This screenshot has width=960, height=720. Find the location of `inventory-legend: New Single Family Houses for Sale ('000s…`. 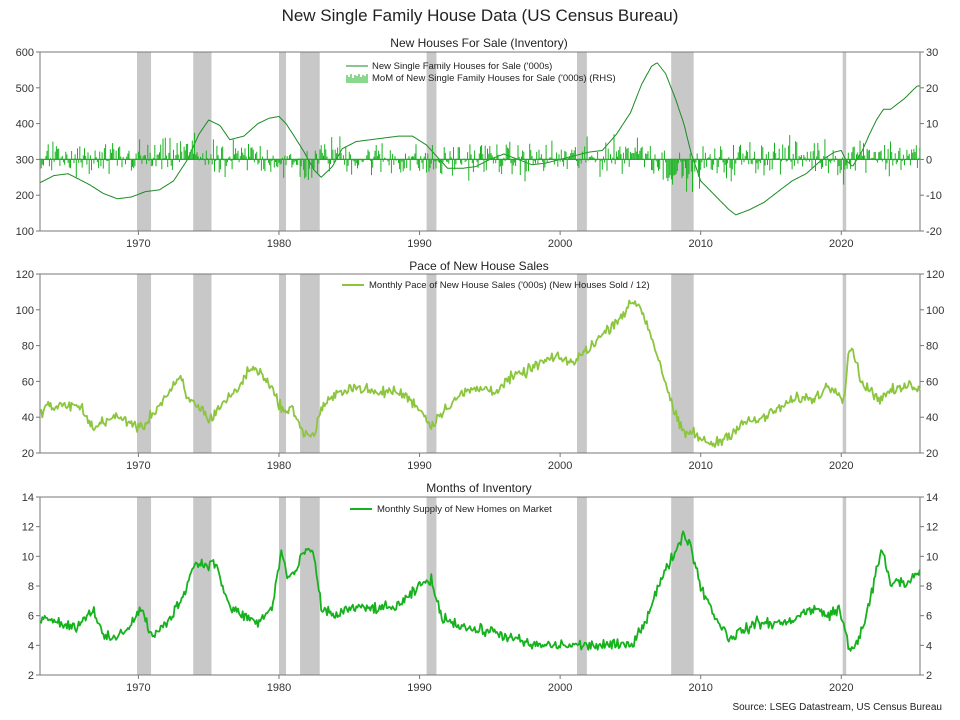

inventory-legend: New Single Family Houses for Sale ('000s… is located at coordinates (481, 72).